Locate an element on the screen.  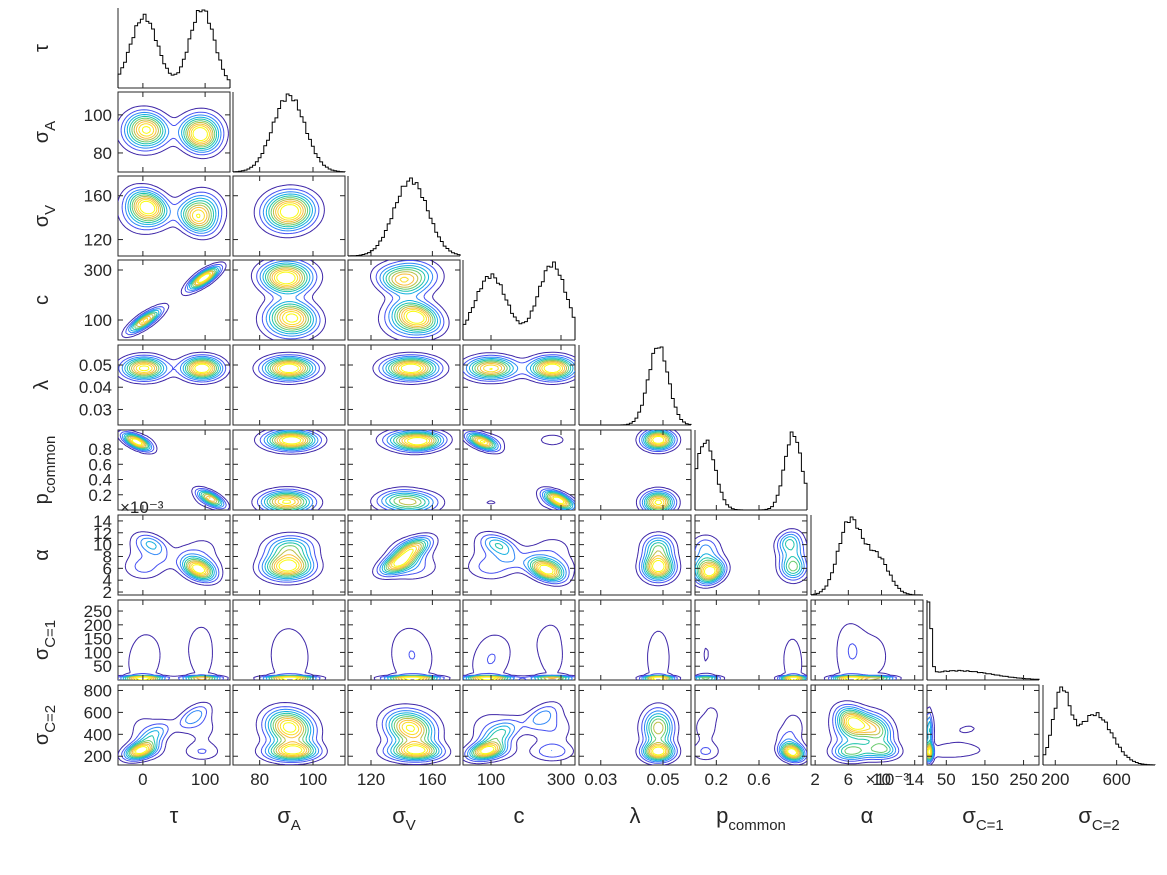
contour-panel-c-sigma_C1 is located at coordinates (519, 640).